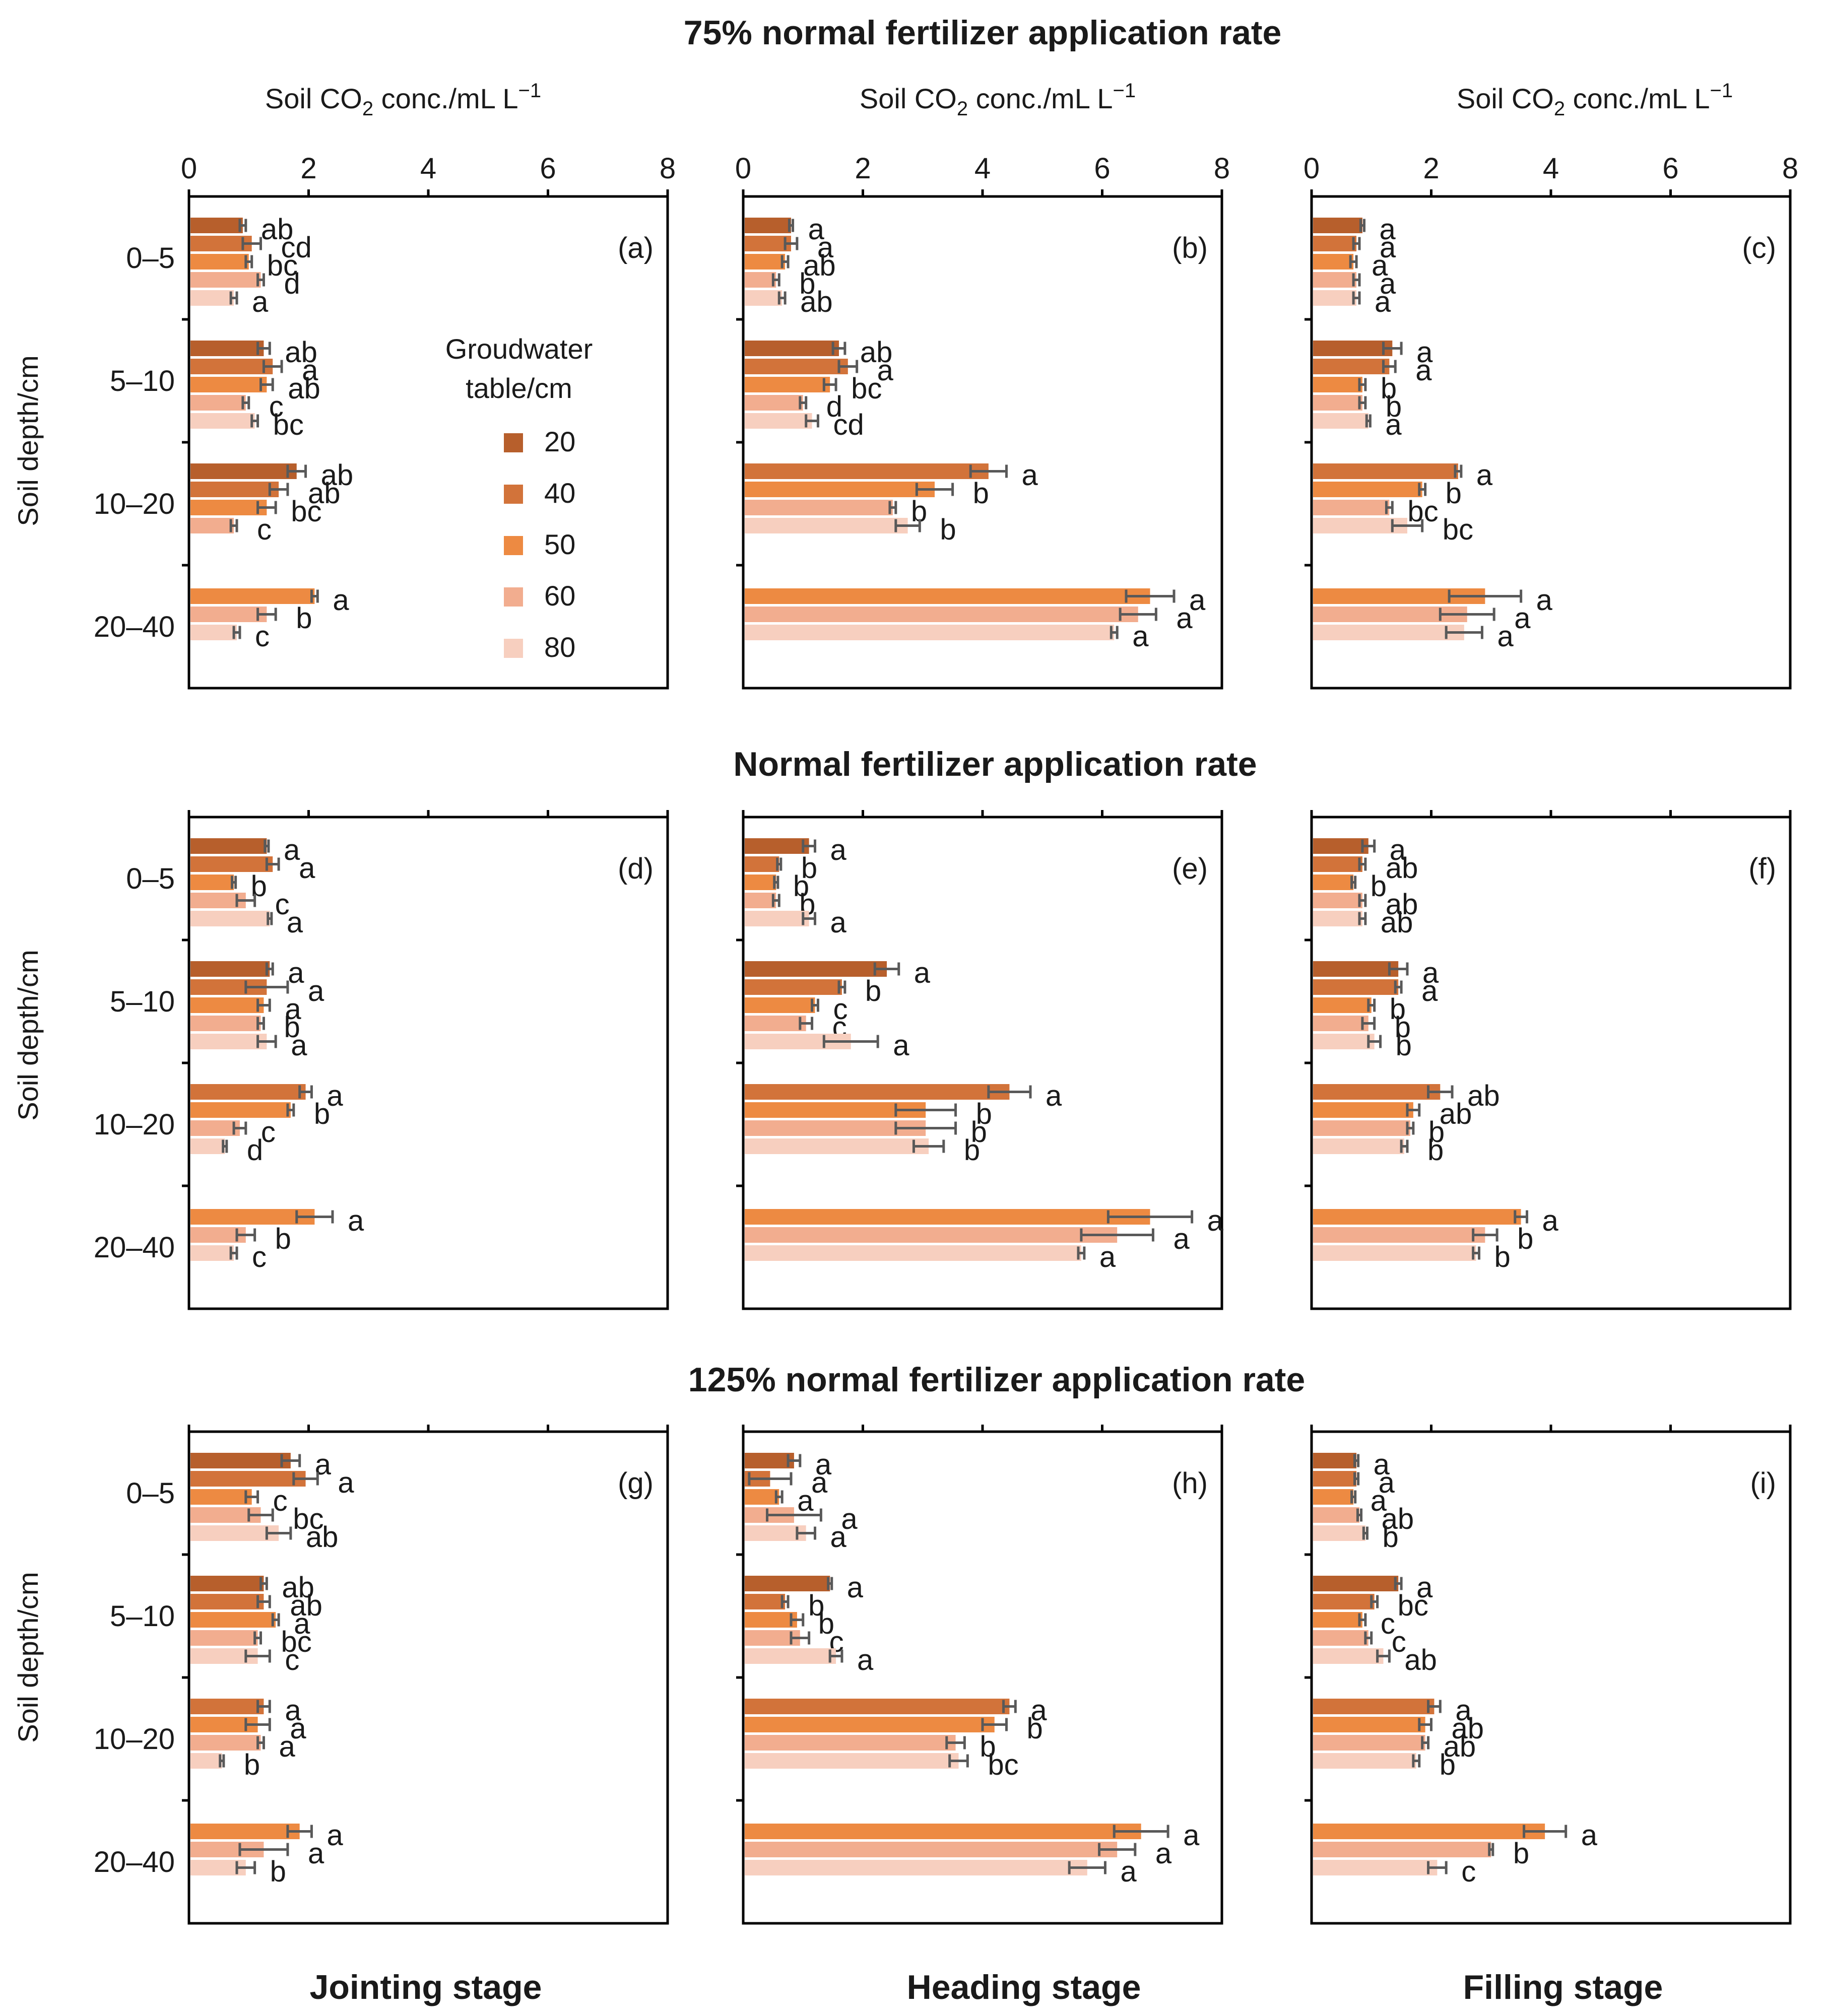 This screenshot has width=1825, height=2016. I want to click on legend: Groudwater table/cm 20 40 50 60 80, so click(519, 498).